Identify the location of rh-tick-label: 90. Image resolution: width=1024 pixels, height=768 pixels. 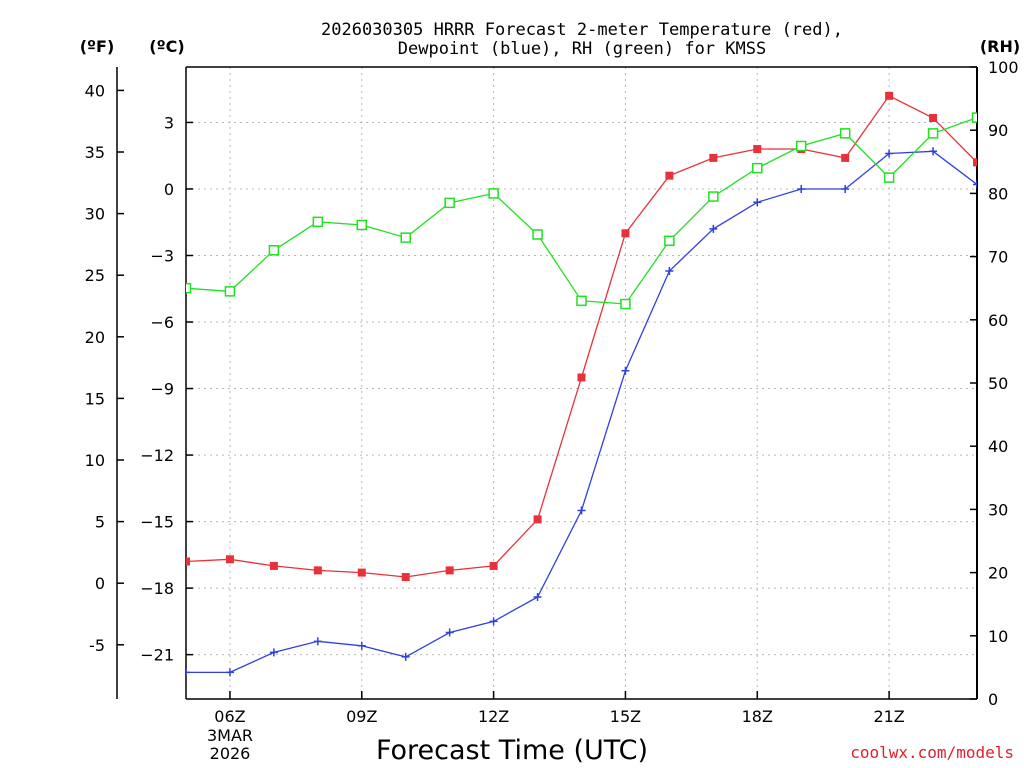
(998, 130).